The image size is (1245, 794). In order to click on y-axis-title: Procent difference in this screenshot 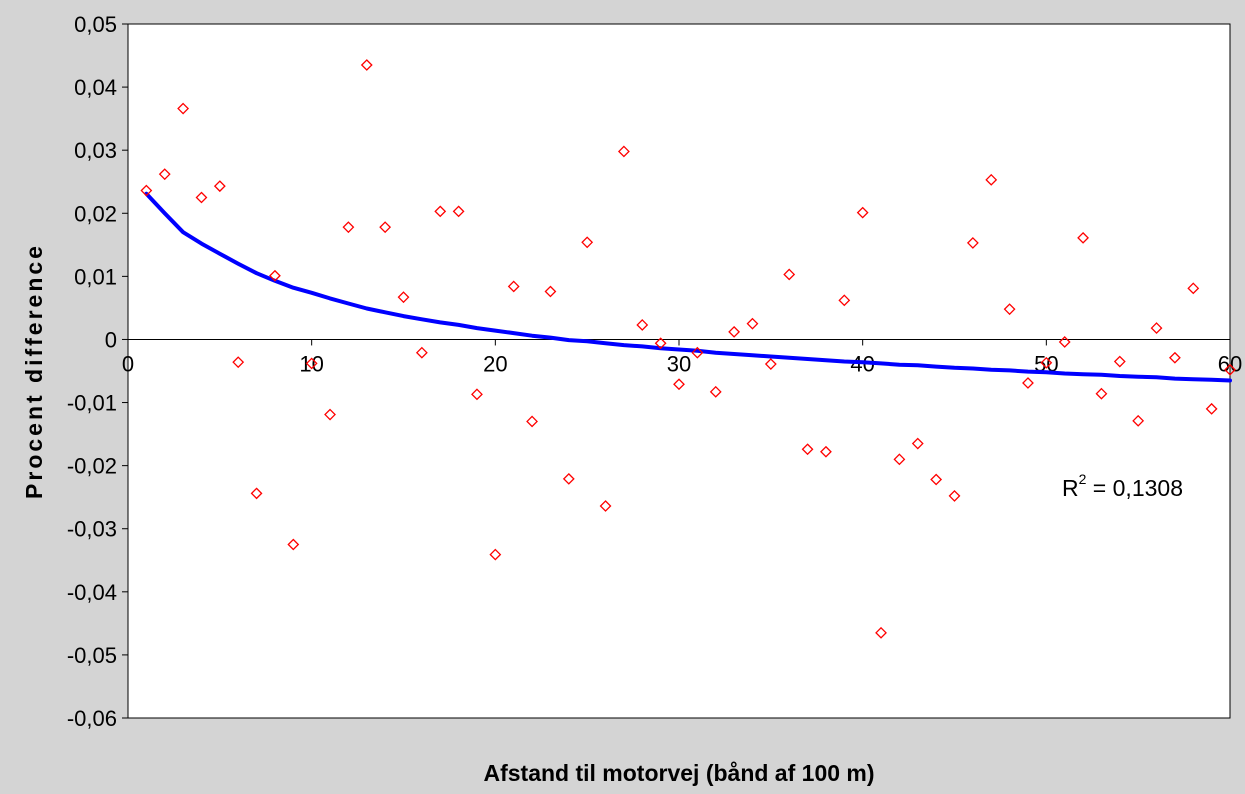, I will do `click(34, 371)`.